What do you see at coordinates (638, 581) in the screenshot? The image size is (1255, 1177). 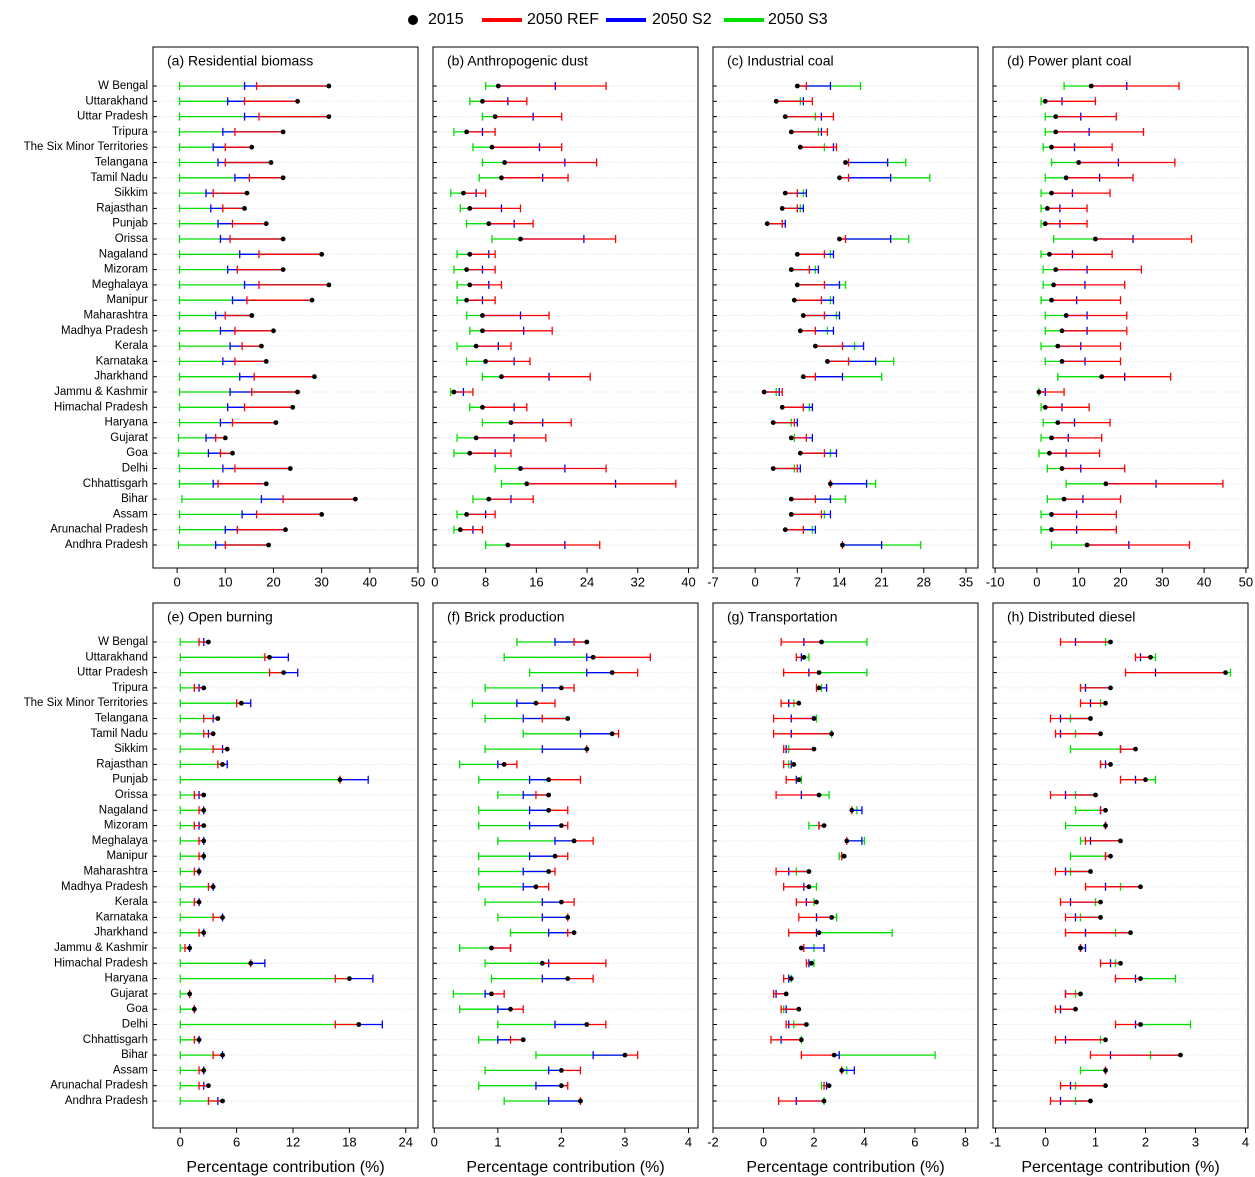 I see `x-tick-label: 32` at bounding box center [638, 581].